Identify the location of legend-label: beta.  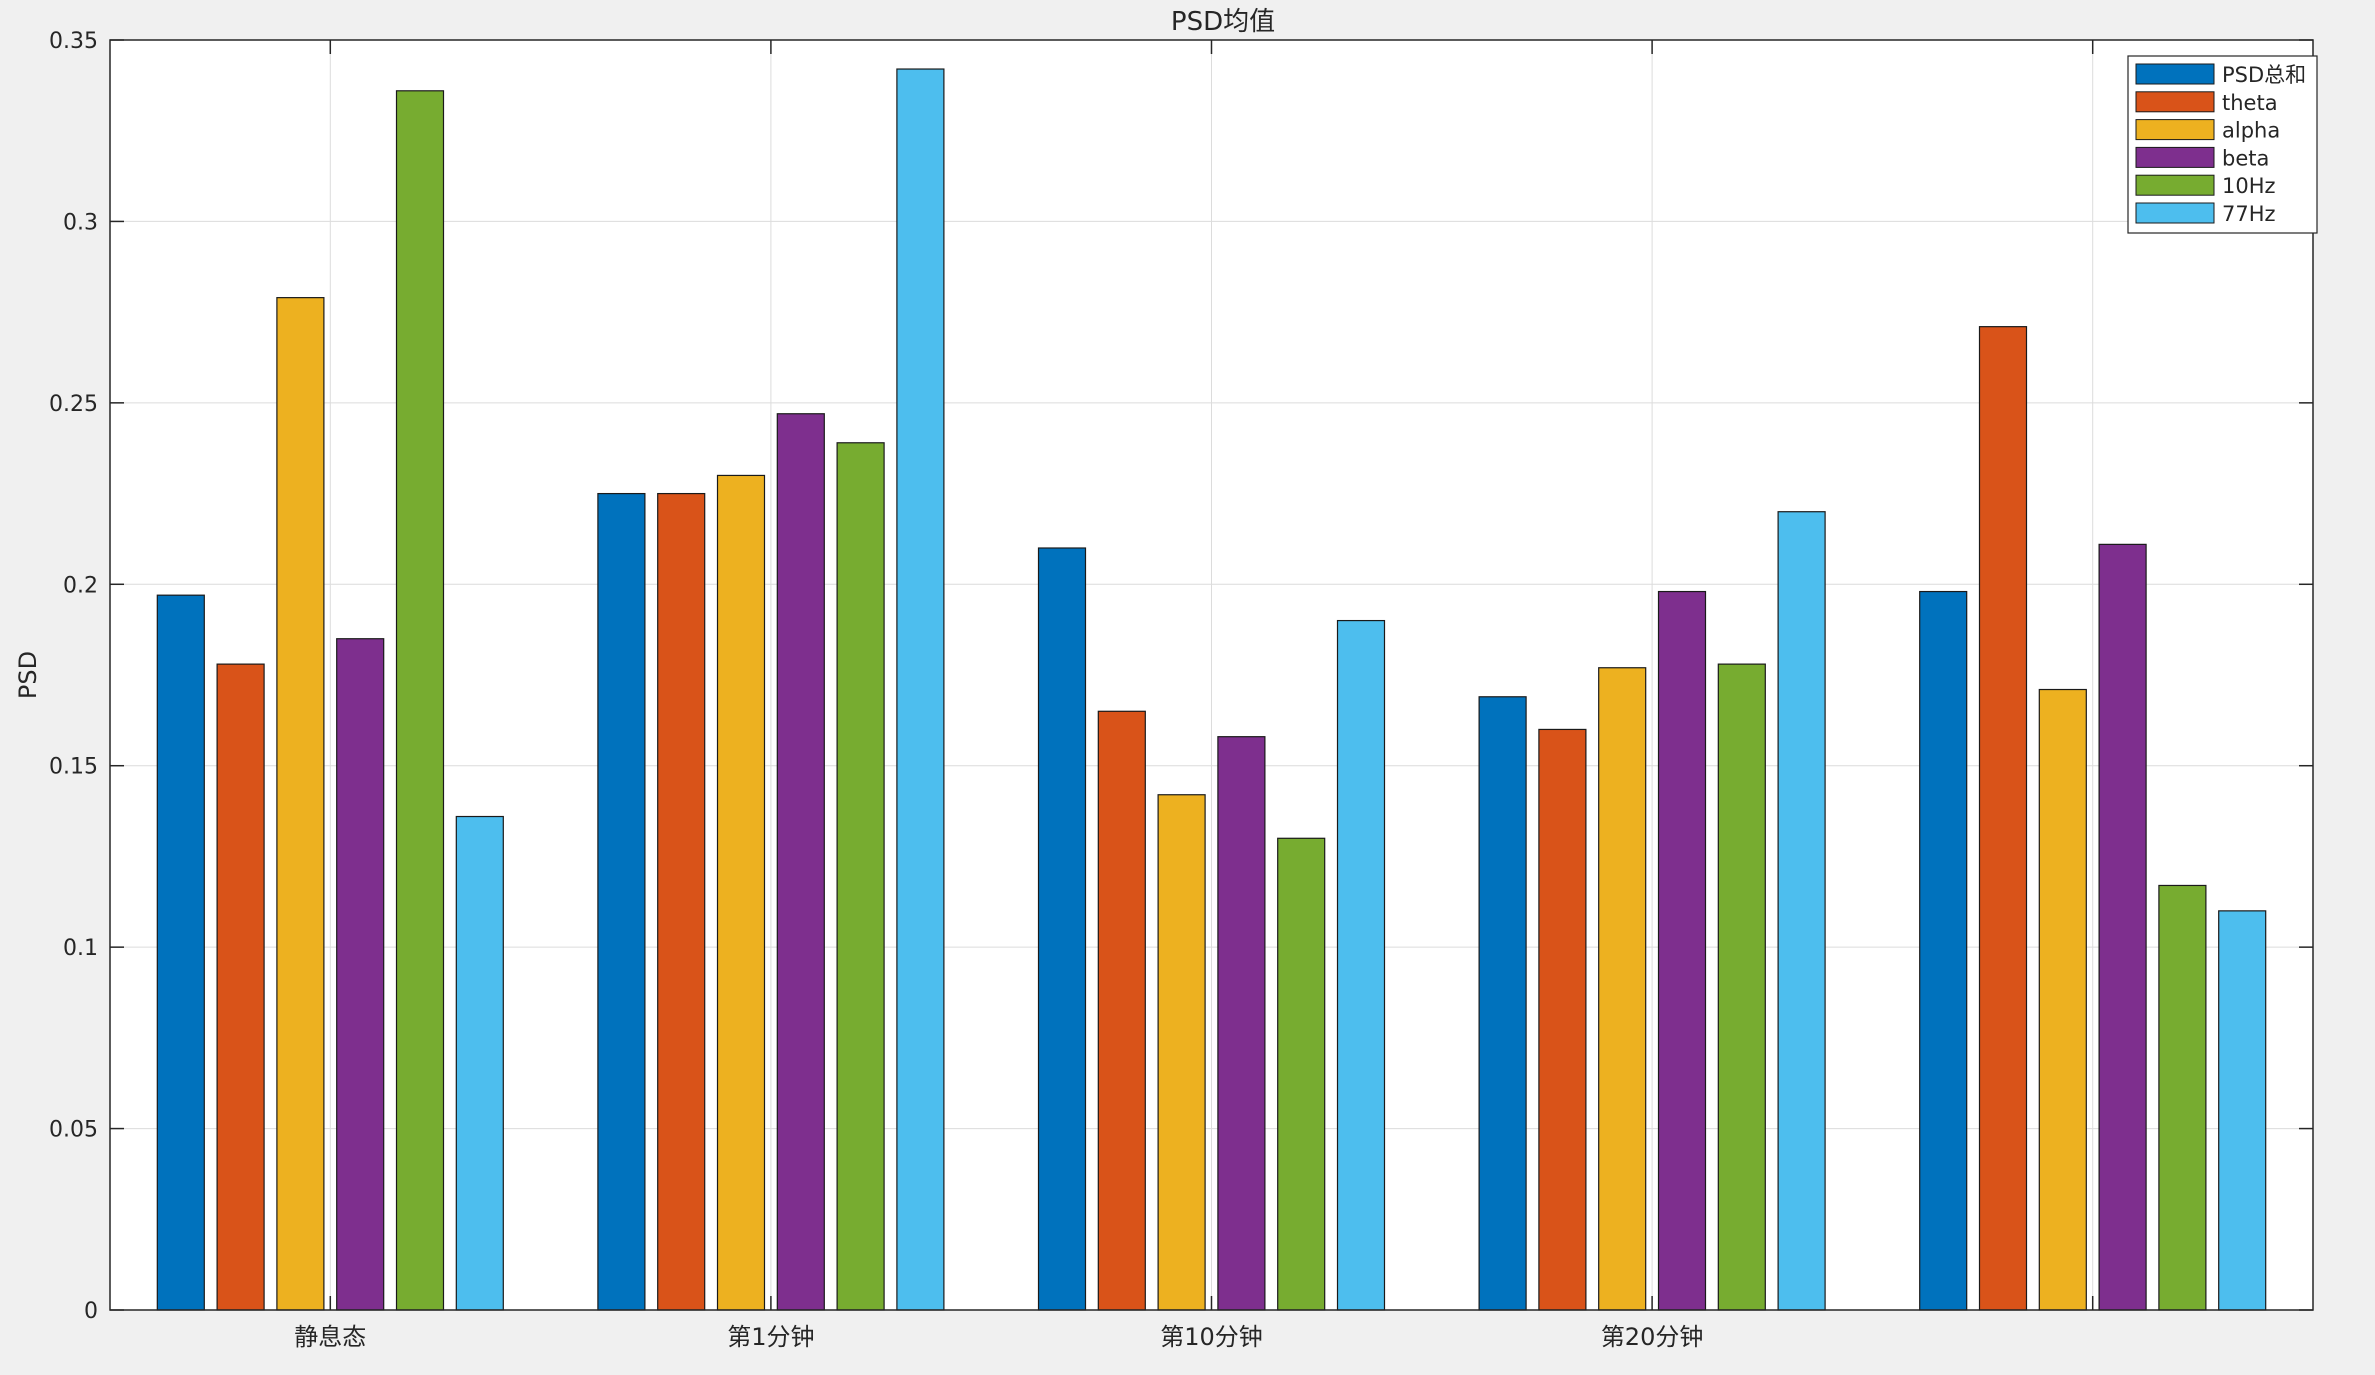
(2245, 158).